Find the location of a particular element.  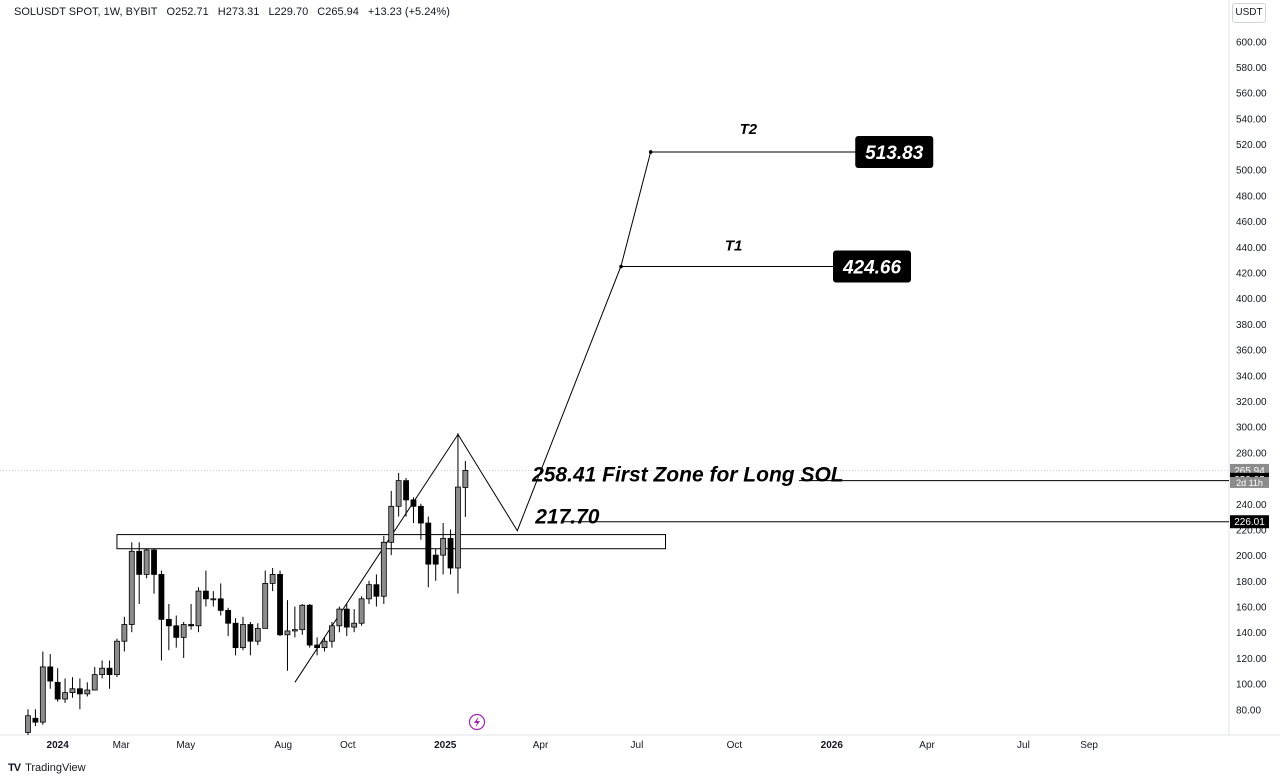

y-tick-label: 240.00 is located at coordinates (1251, 505).